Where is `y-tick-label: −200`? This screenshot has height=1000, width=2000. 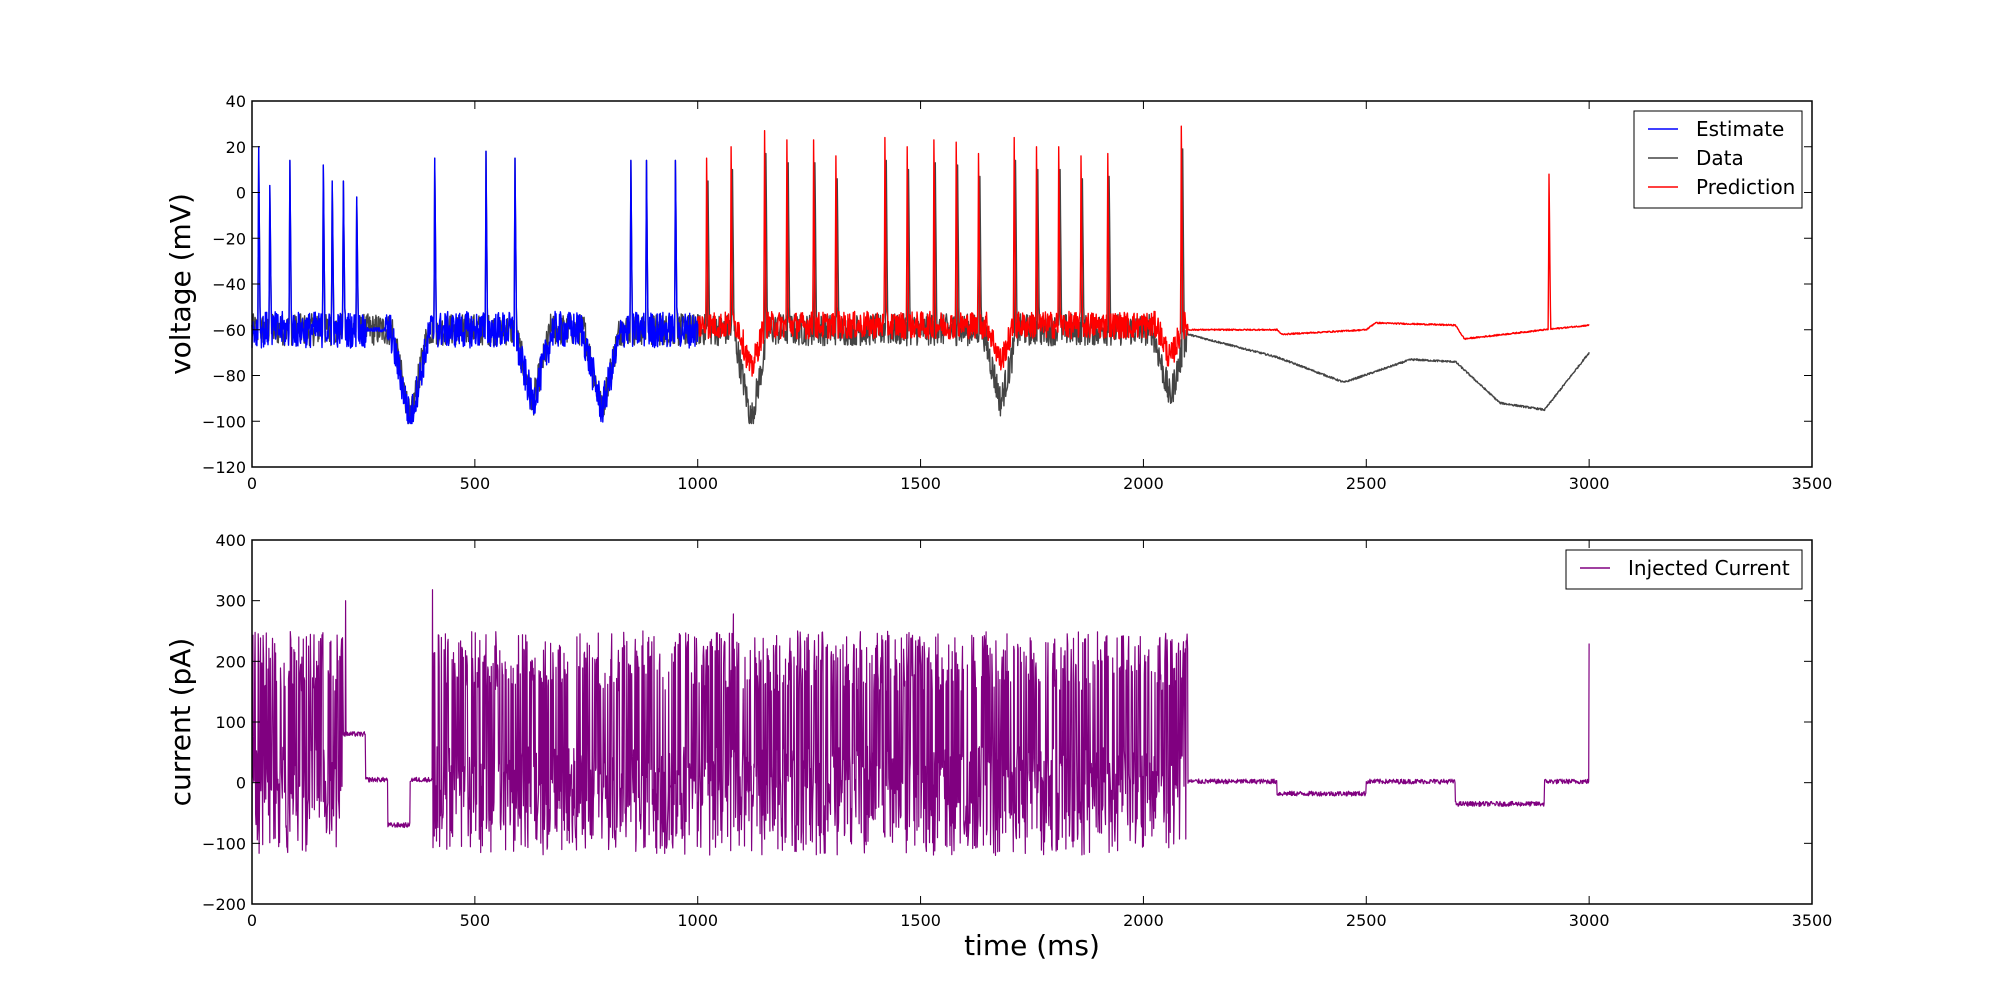
y-tick-label: −200 is located at coordinates (224, 904).